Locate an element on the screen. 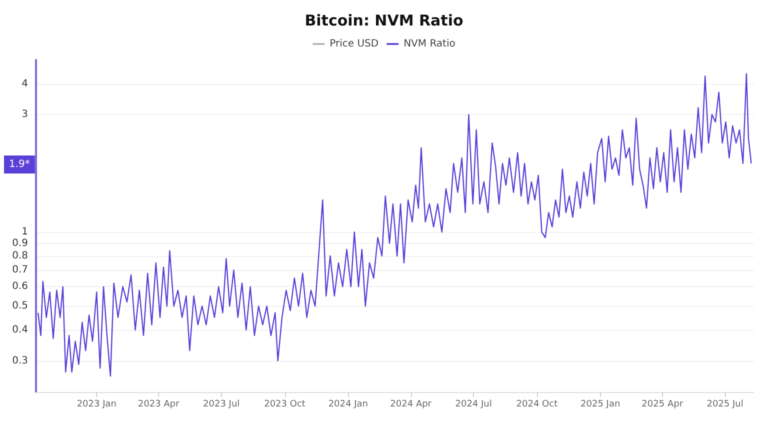  legend-label: Price USD is located at coordinates (354, 44).